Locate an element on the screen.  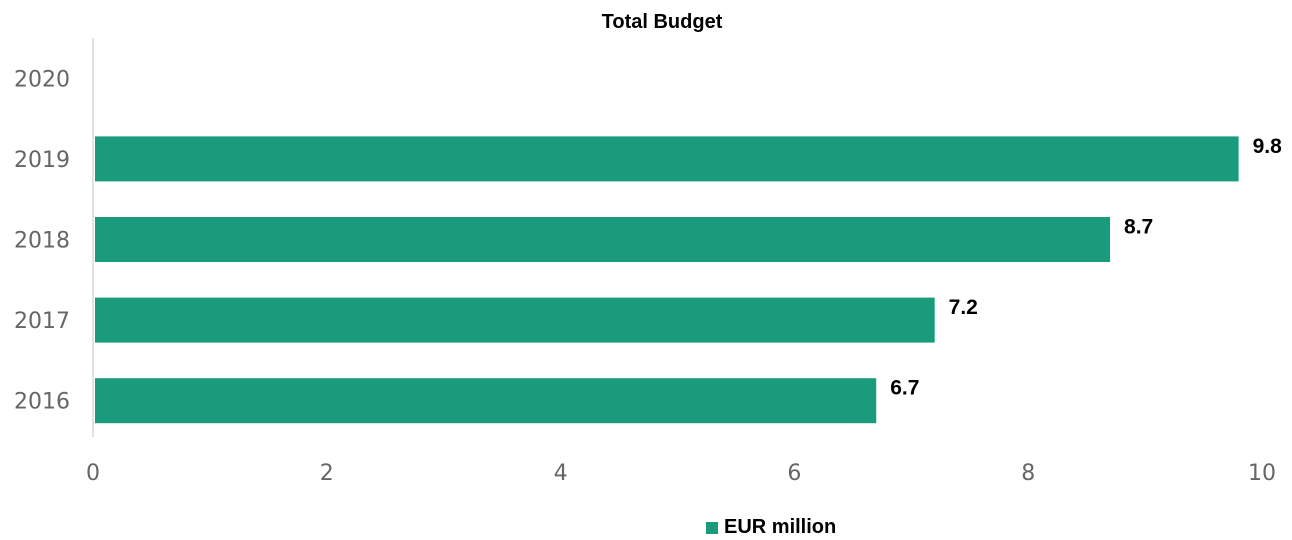
category-label: 2017 is located at coordinates (42, 321).